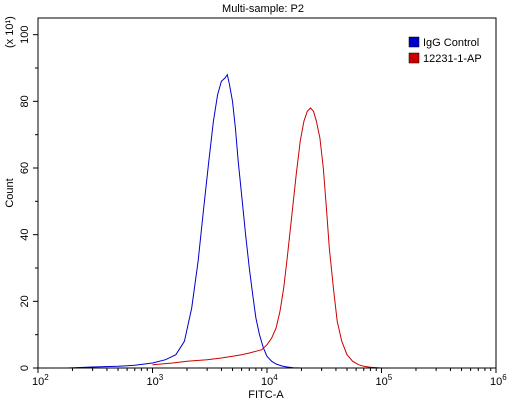 This screenshot has height=403, width=512. What do you see at coordinates (28, 198) in the screenshot?
I see `y-axis-ticks: 0 20 40 60 80 100` at bounding box center [28, 198].